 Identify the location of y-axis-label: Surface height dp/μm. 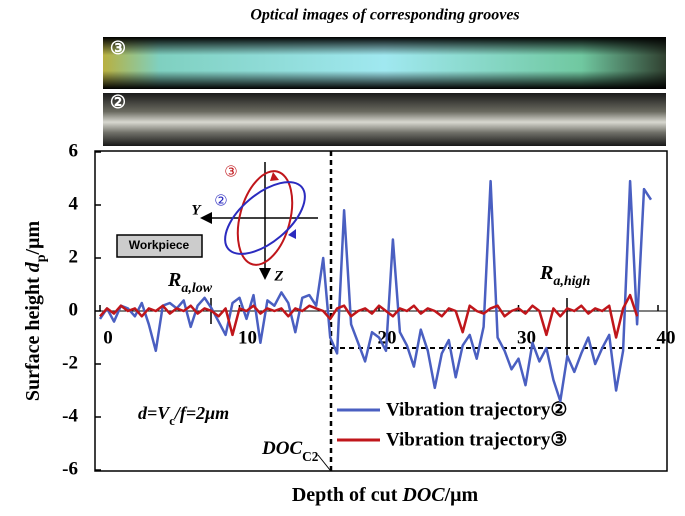
(35, 311).